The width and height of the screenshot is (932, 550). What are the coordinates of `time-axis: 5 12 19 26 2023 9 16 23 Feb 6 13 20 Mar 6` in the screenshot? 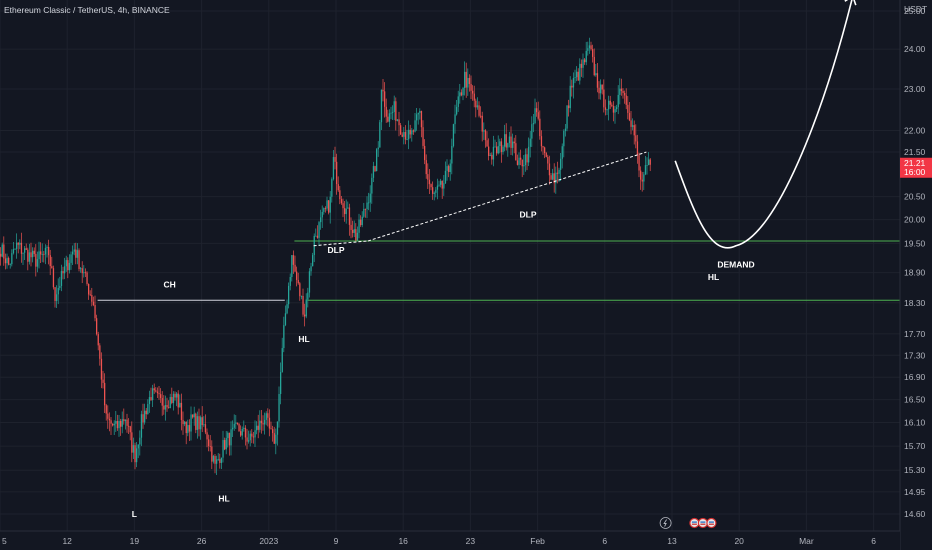 It's located at (450, 540).